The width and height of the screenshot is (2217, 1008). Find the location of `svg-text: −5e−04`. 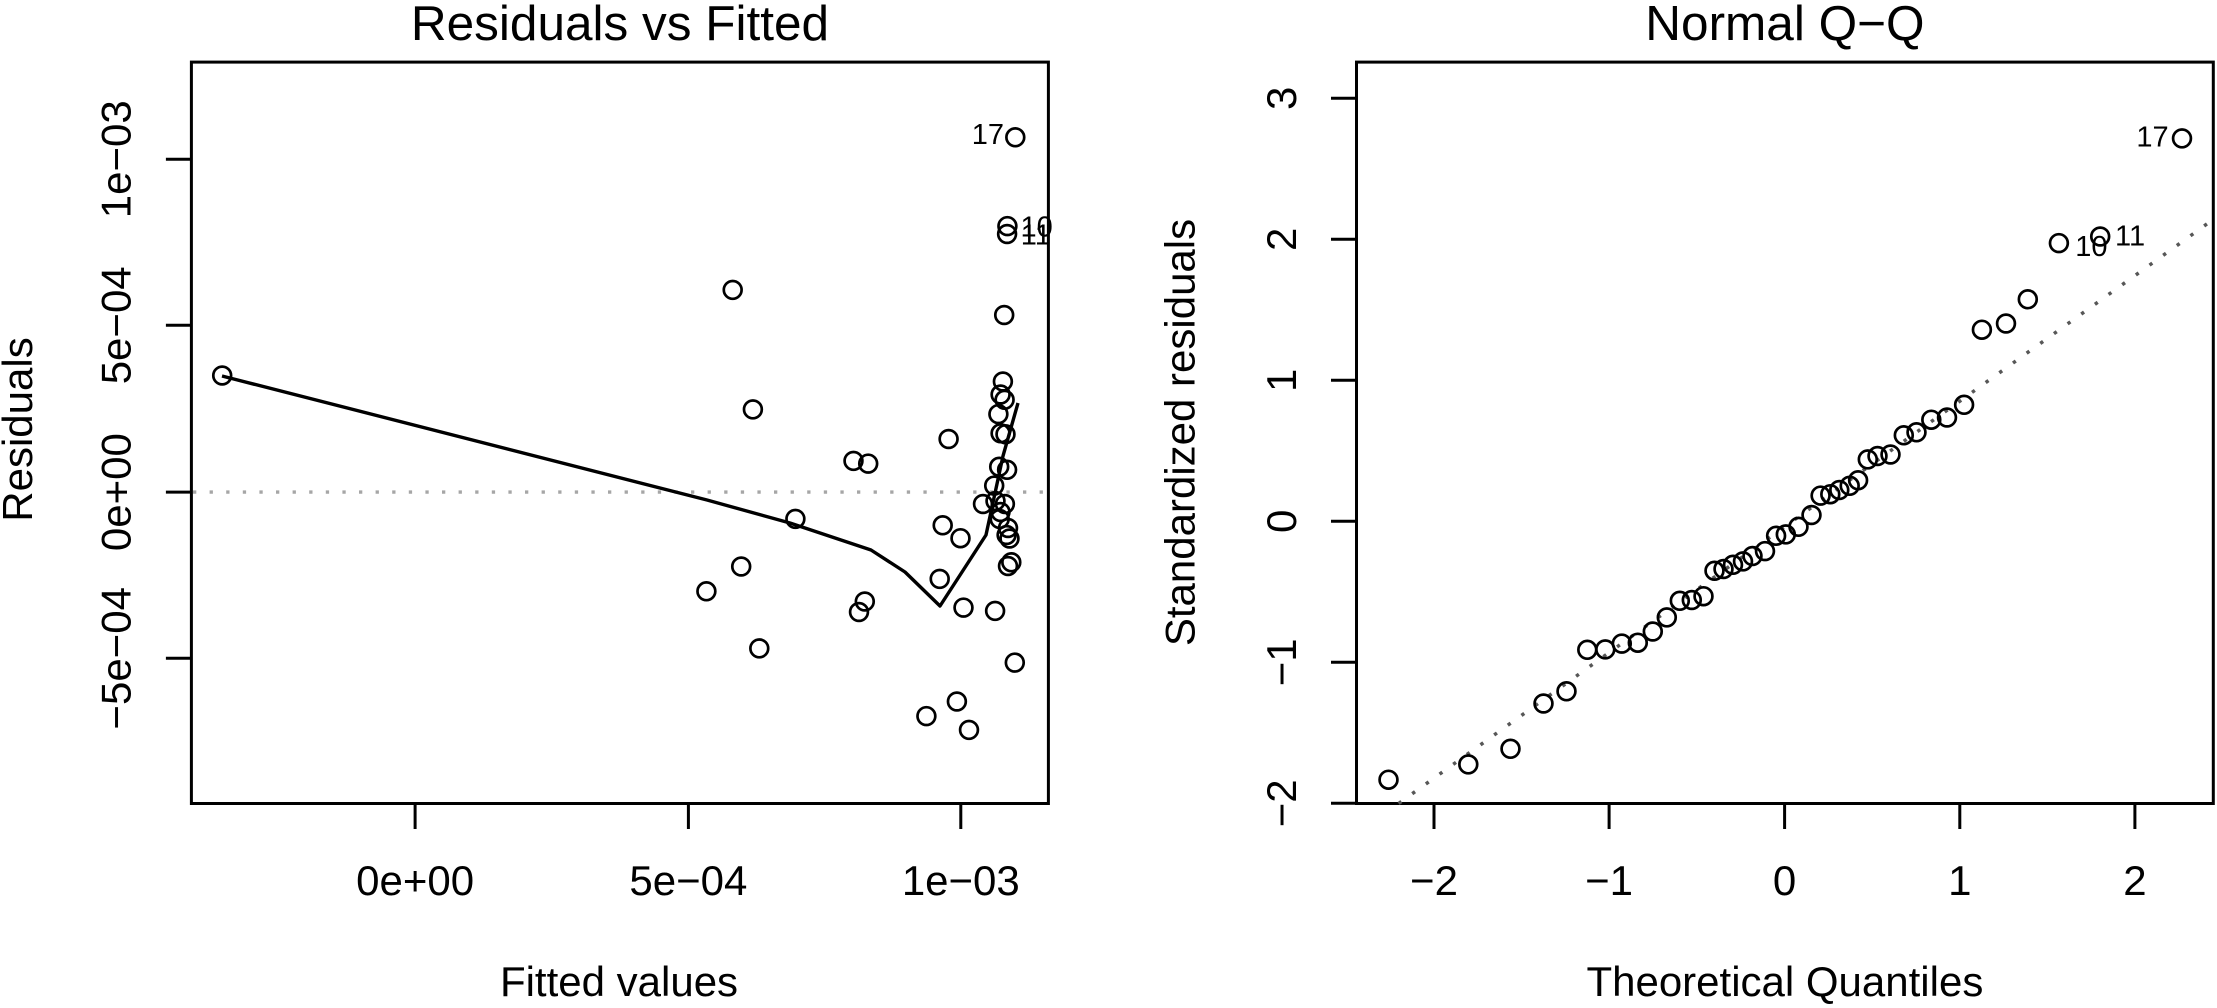

svg-text: −5e−04 is located at coordinates (116, 658).